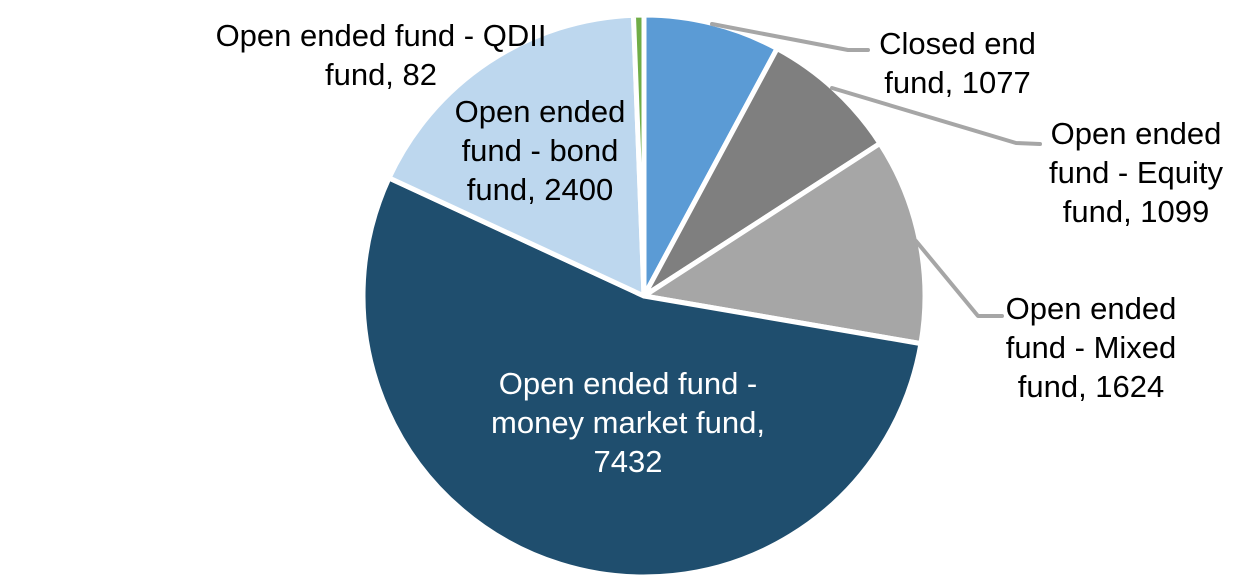  Describe the element at coordinates (1136, 172) in the screenshot. I see `data-label-equity-fund: Open ended fund - Equity fund, 1099` at that location.